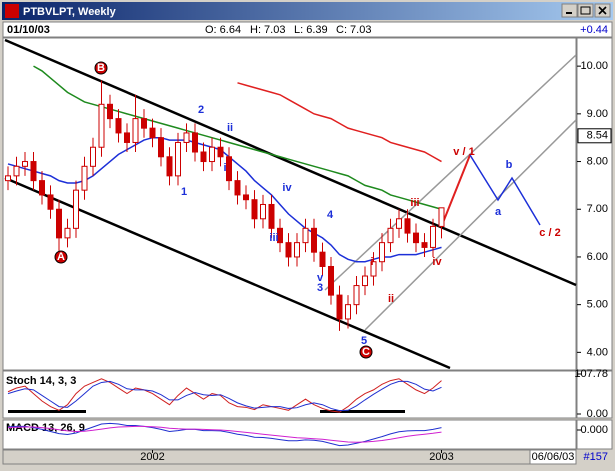 The width and height of the screenshot is (615, 471). I want to click on maximize-button, so click(585, 10).